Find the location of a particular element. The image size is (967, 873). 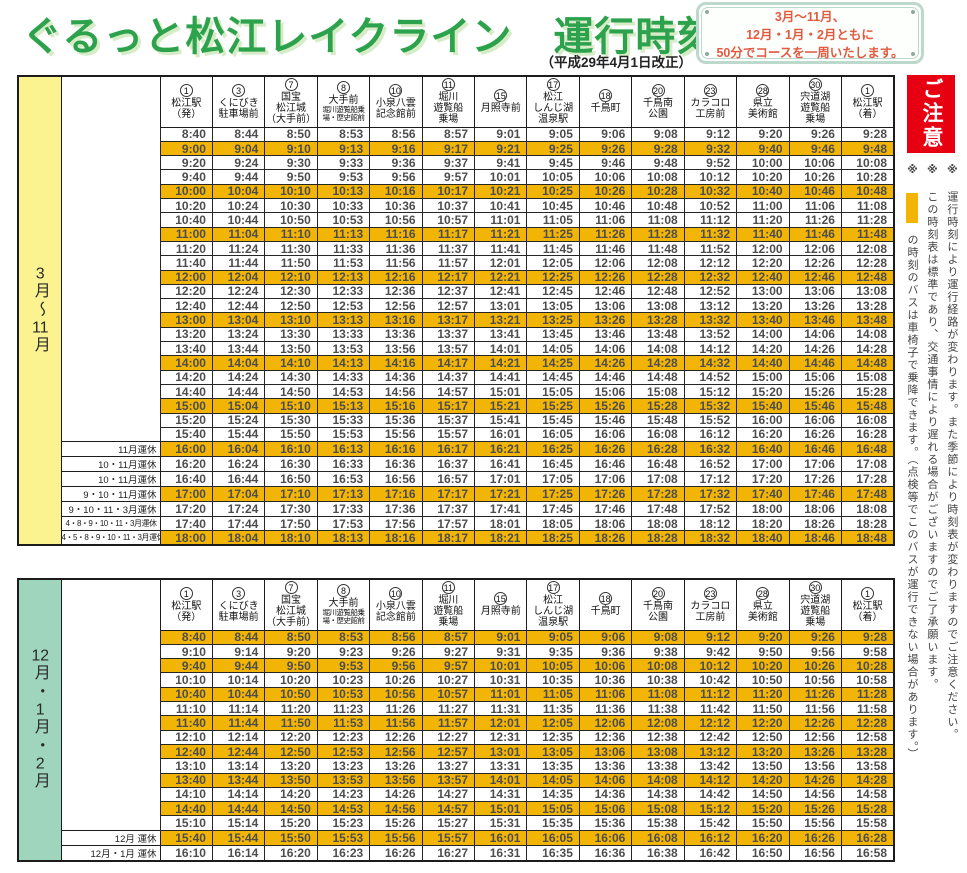

time-cell: 14:46 is located at coordinates (815, 363).